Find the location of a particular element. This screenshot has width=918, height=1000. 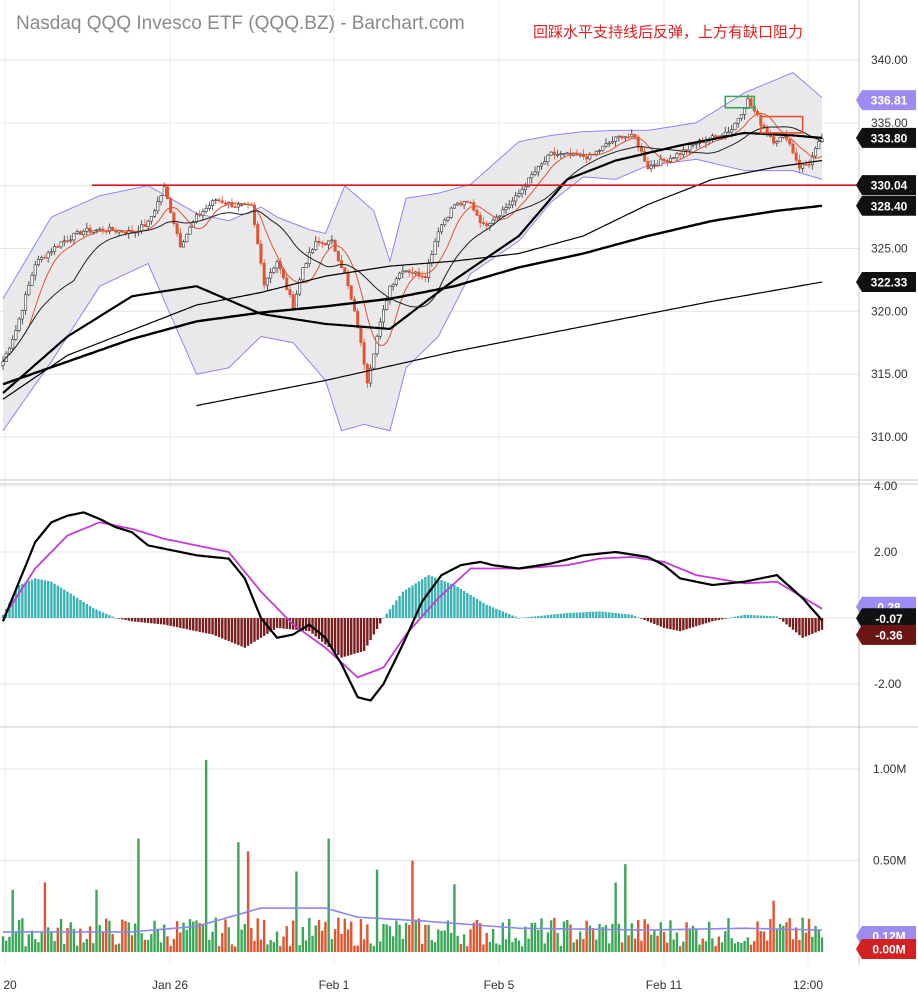

macd-value-label: -0.36 is located at coordinates (886, 634).